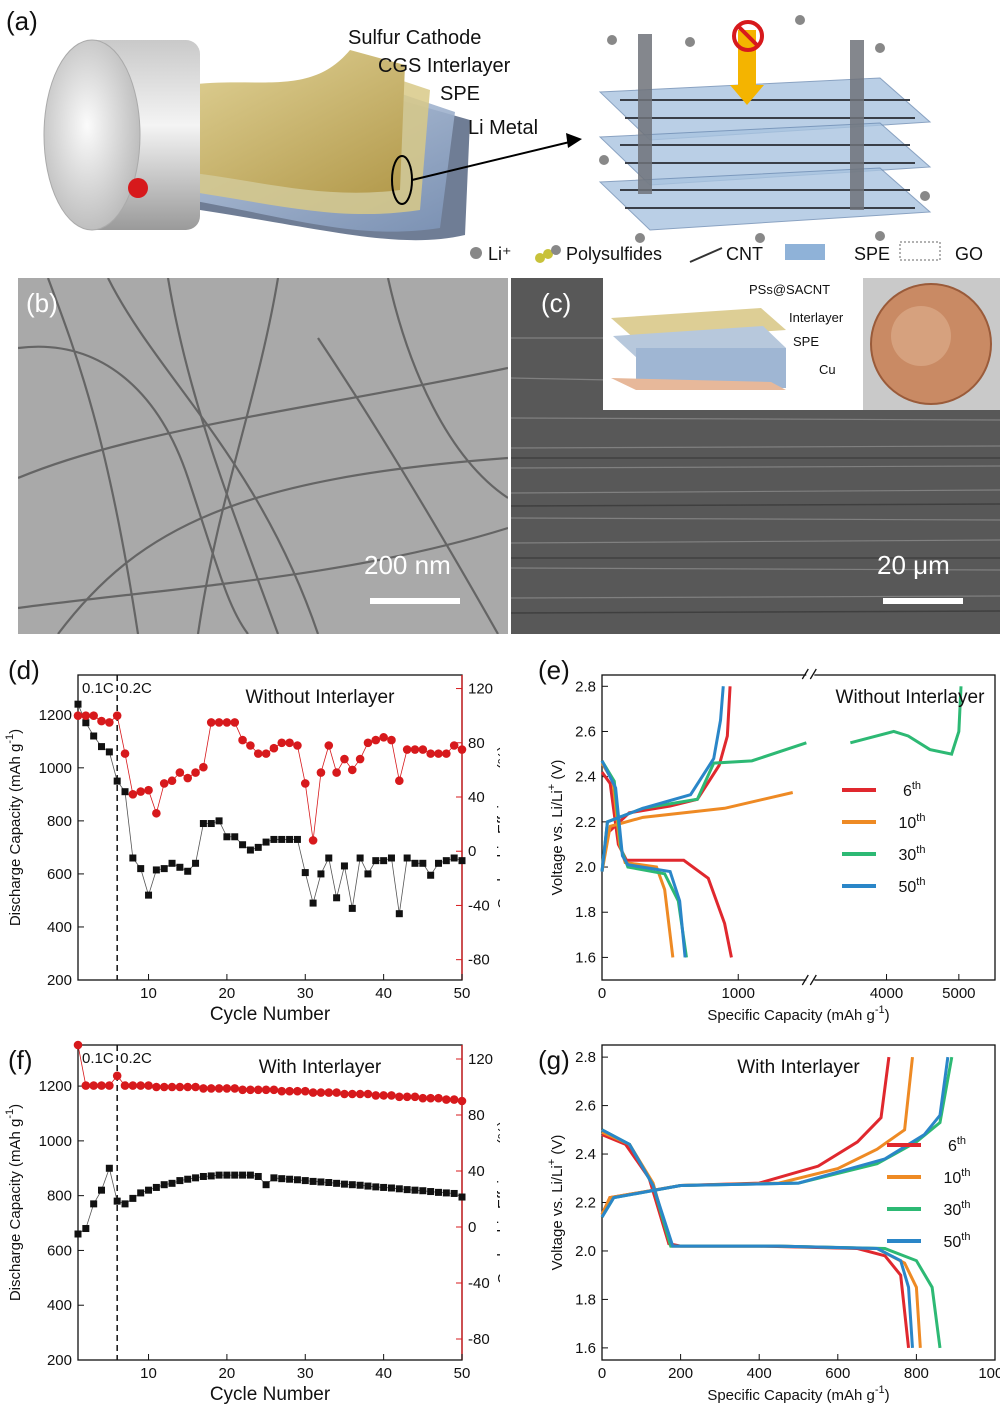 Image resolution: width=1000 pixels, height=1412 pixels. I want to click on x-tick-label: 5000, so click(958, 993).